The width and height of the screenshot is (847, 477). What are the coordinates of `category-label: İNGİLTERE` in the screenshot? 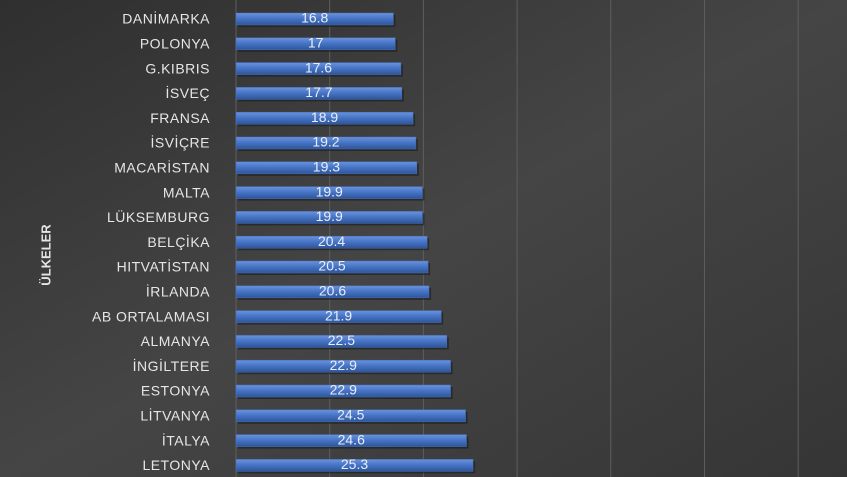 It's located at (171, 365).